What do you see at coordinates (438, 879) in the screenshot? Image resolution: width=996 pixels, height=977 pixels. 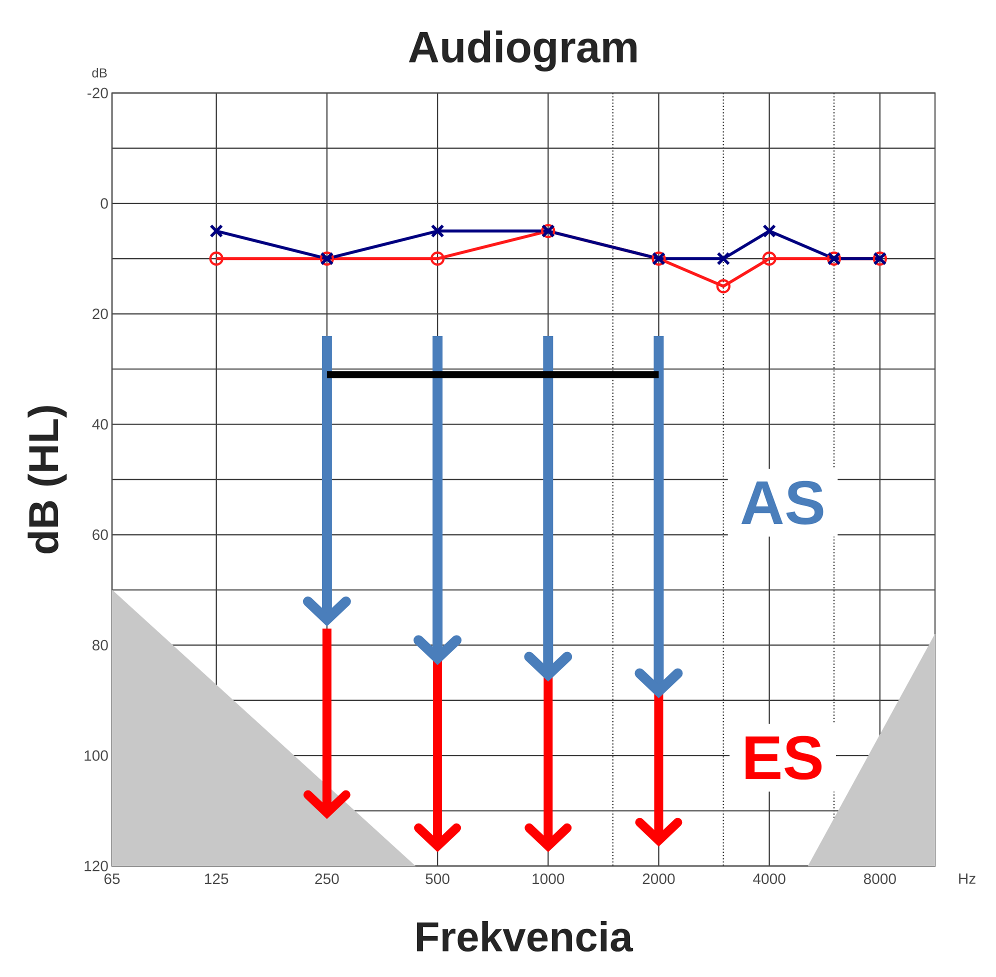 I see `x-tick-label: 500` at bounding box center [438, 879].